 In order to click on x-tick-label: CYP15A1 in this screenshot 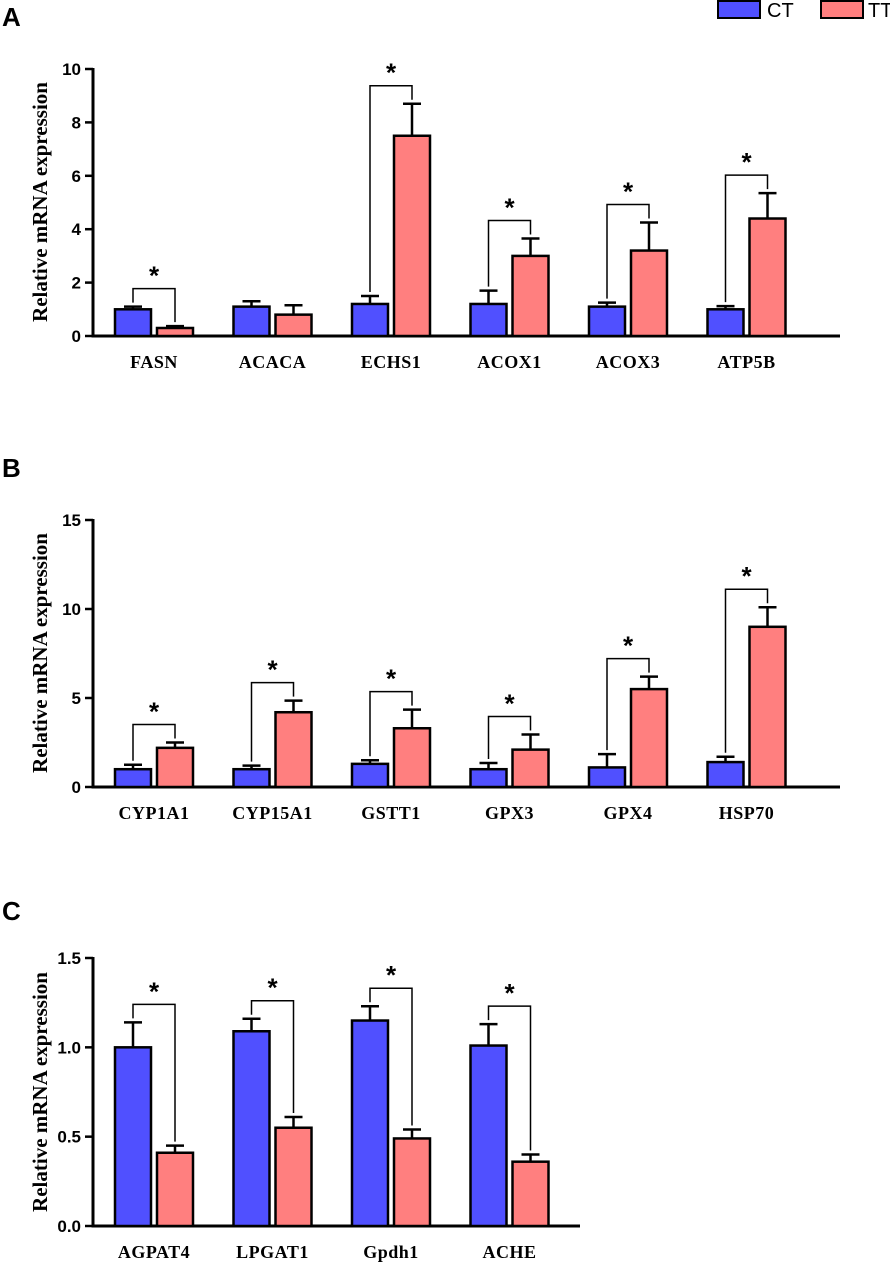, I will do `click(272, 813)`.